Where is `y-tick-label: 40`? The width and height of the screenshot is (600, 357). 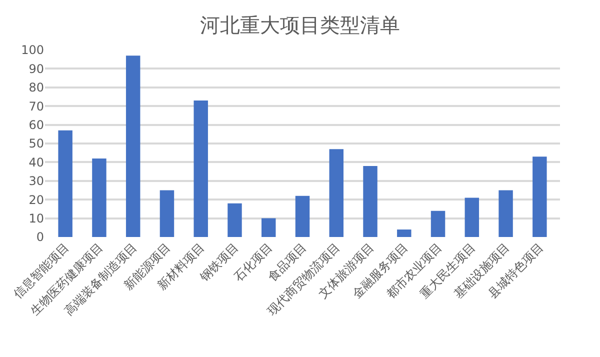 y-tick-label: 40 is located at coordinates (36, 162).